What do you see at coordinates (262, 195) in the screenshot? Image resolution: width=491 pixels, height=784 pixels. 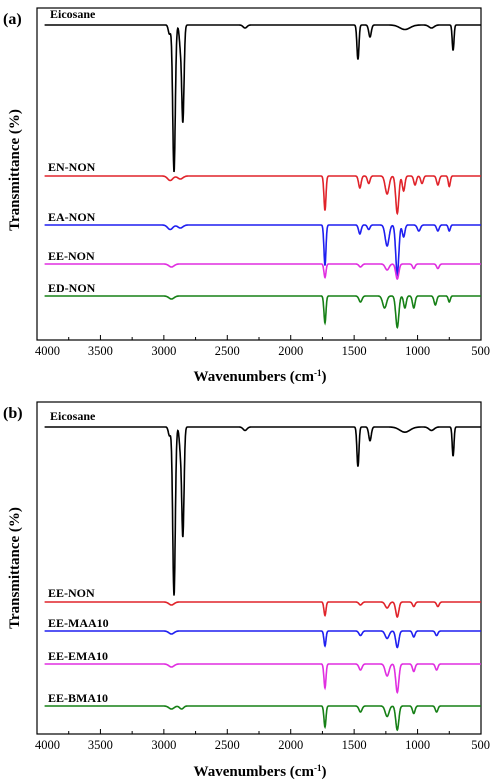 I see `series-line-en-non` at bounding box center [262, 195].